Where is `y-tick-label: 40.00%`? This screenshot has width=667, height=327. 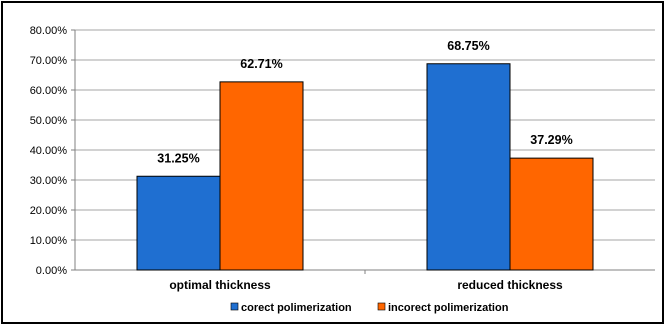 y-tick-label: 40.00% is located at coordinates (49, 151).